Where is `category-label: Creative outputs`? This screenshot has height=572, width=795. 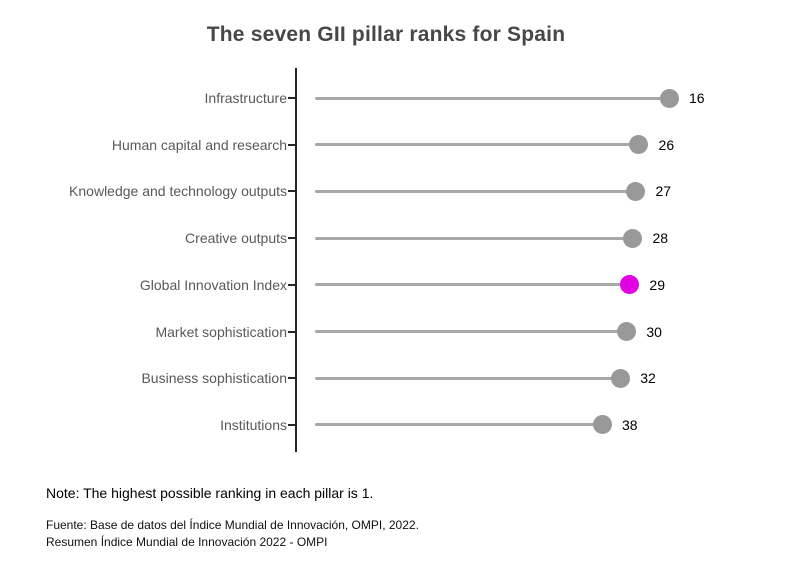
category-label: Creative outputs is located at coordinates (236, 238).